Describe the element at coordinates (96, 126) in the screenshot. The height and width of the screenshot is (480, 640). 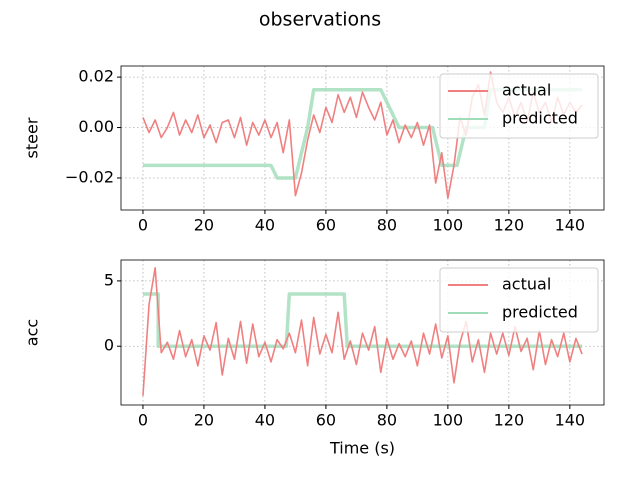
I see `y-tick-label: 0.00` at that location.